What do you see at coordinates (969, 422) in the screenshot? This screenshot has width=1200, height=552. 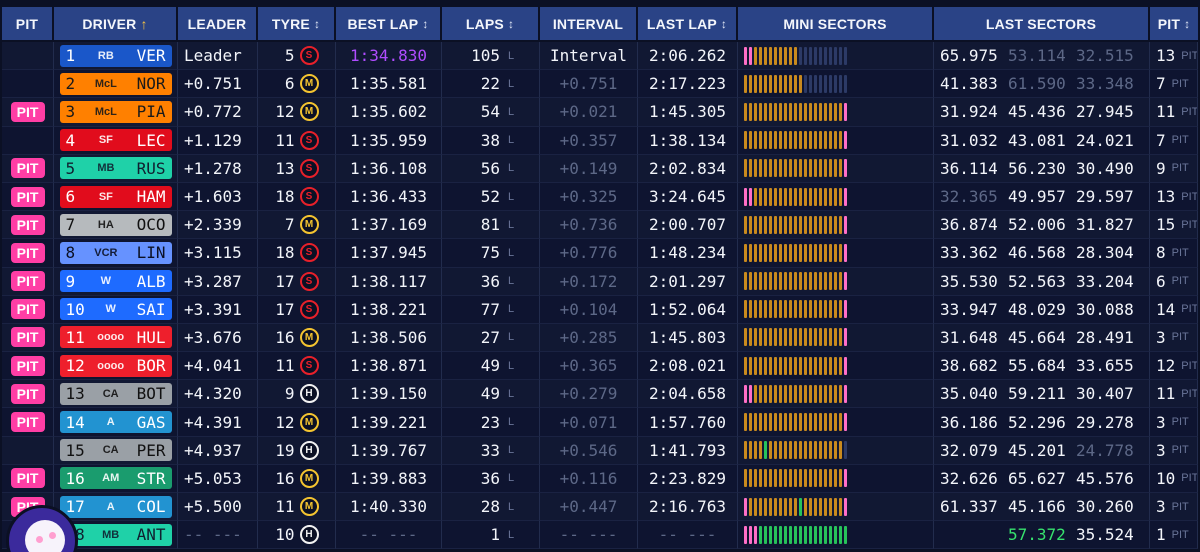 I see `sector-time-s1: 36.186` at bounding box center [969, 422].